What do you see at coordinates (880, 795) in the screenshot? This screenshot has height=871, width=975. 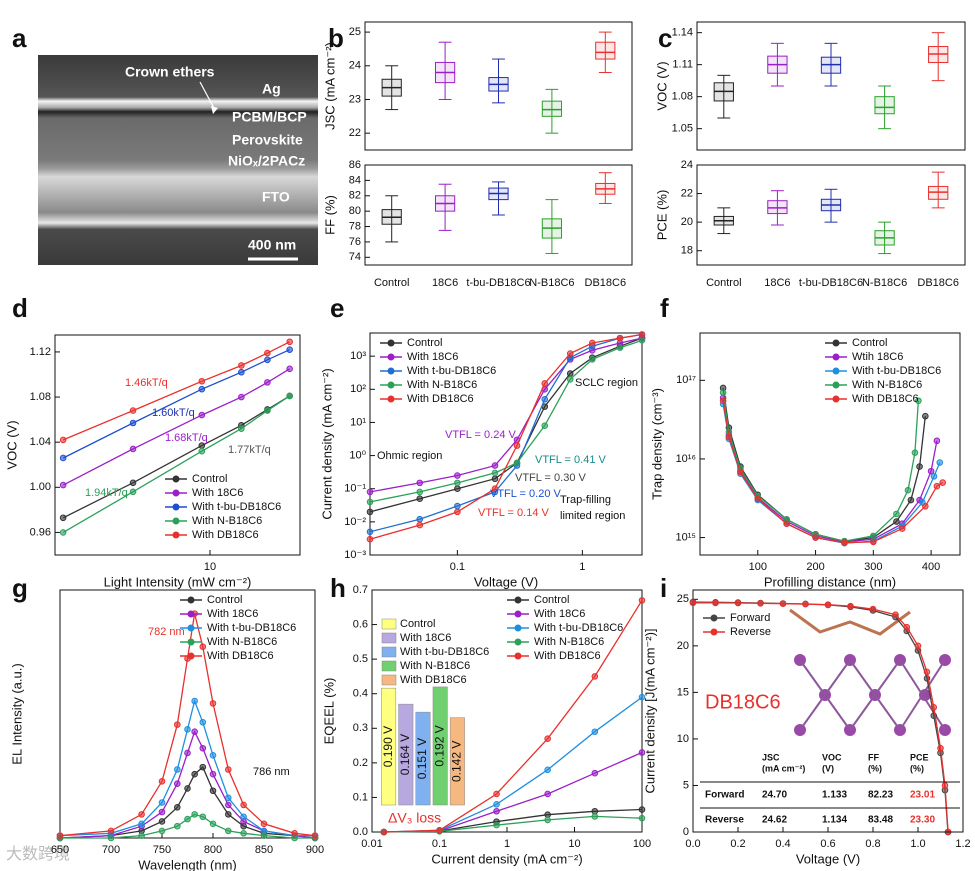 I see `table-cell: 82.23` at bounding box center [880, 795].